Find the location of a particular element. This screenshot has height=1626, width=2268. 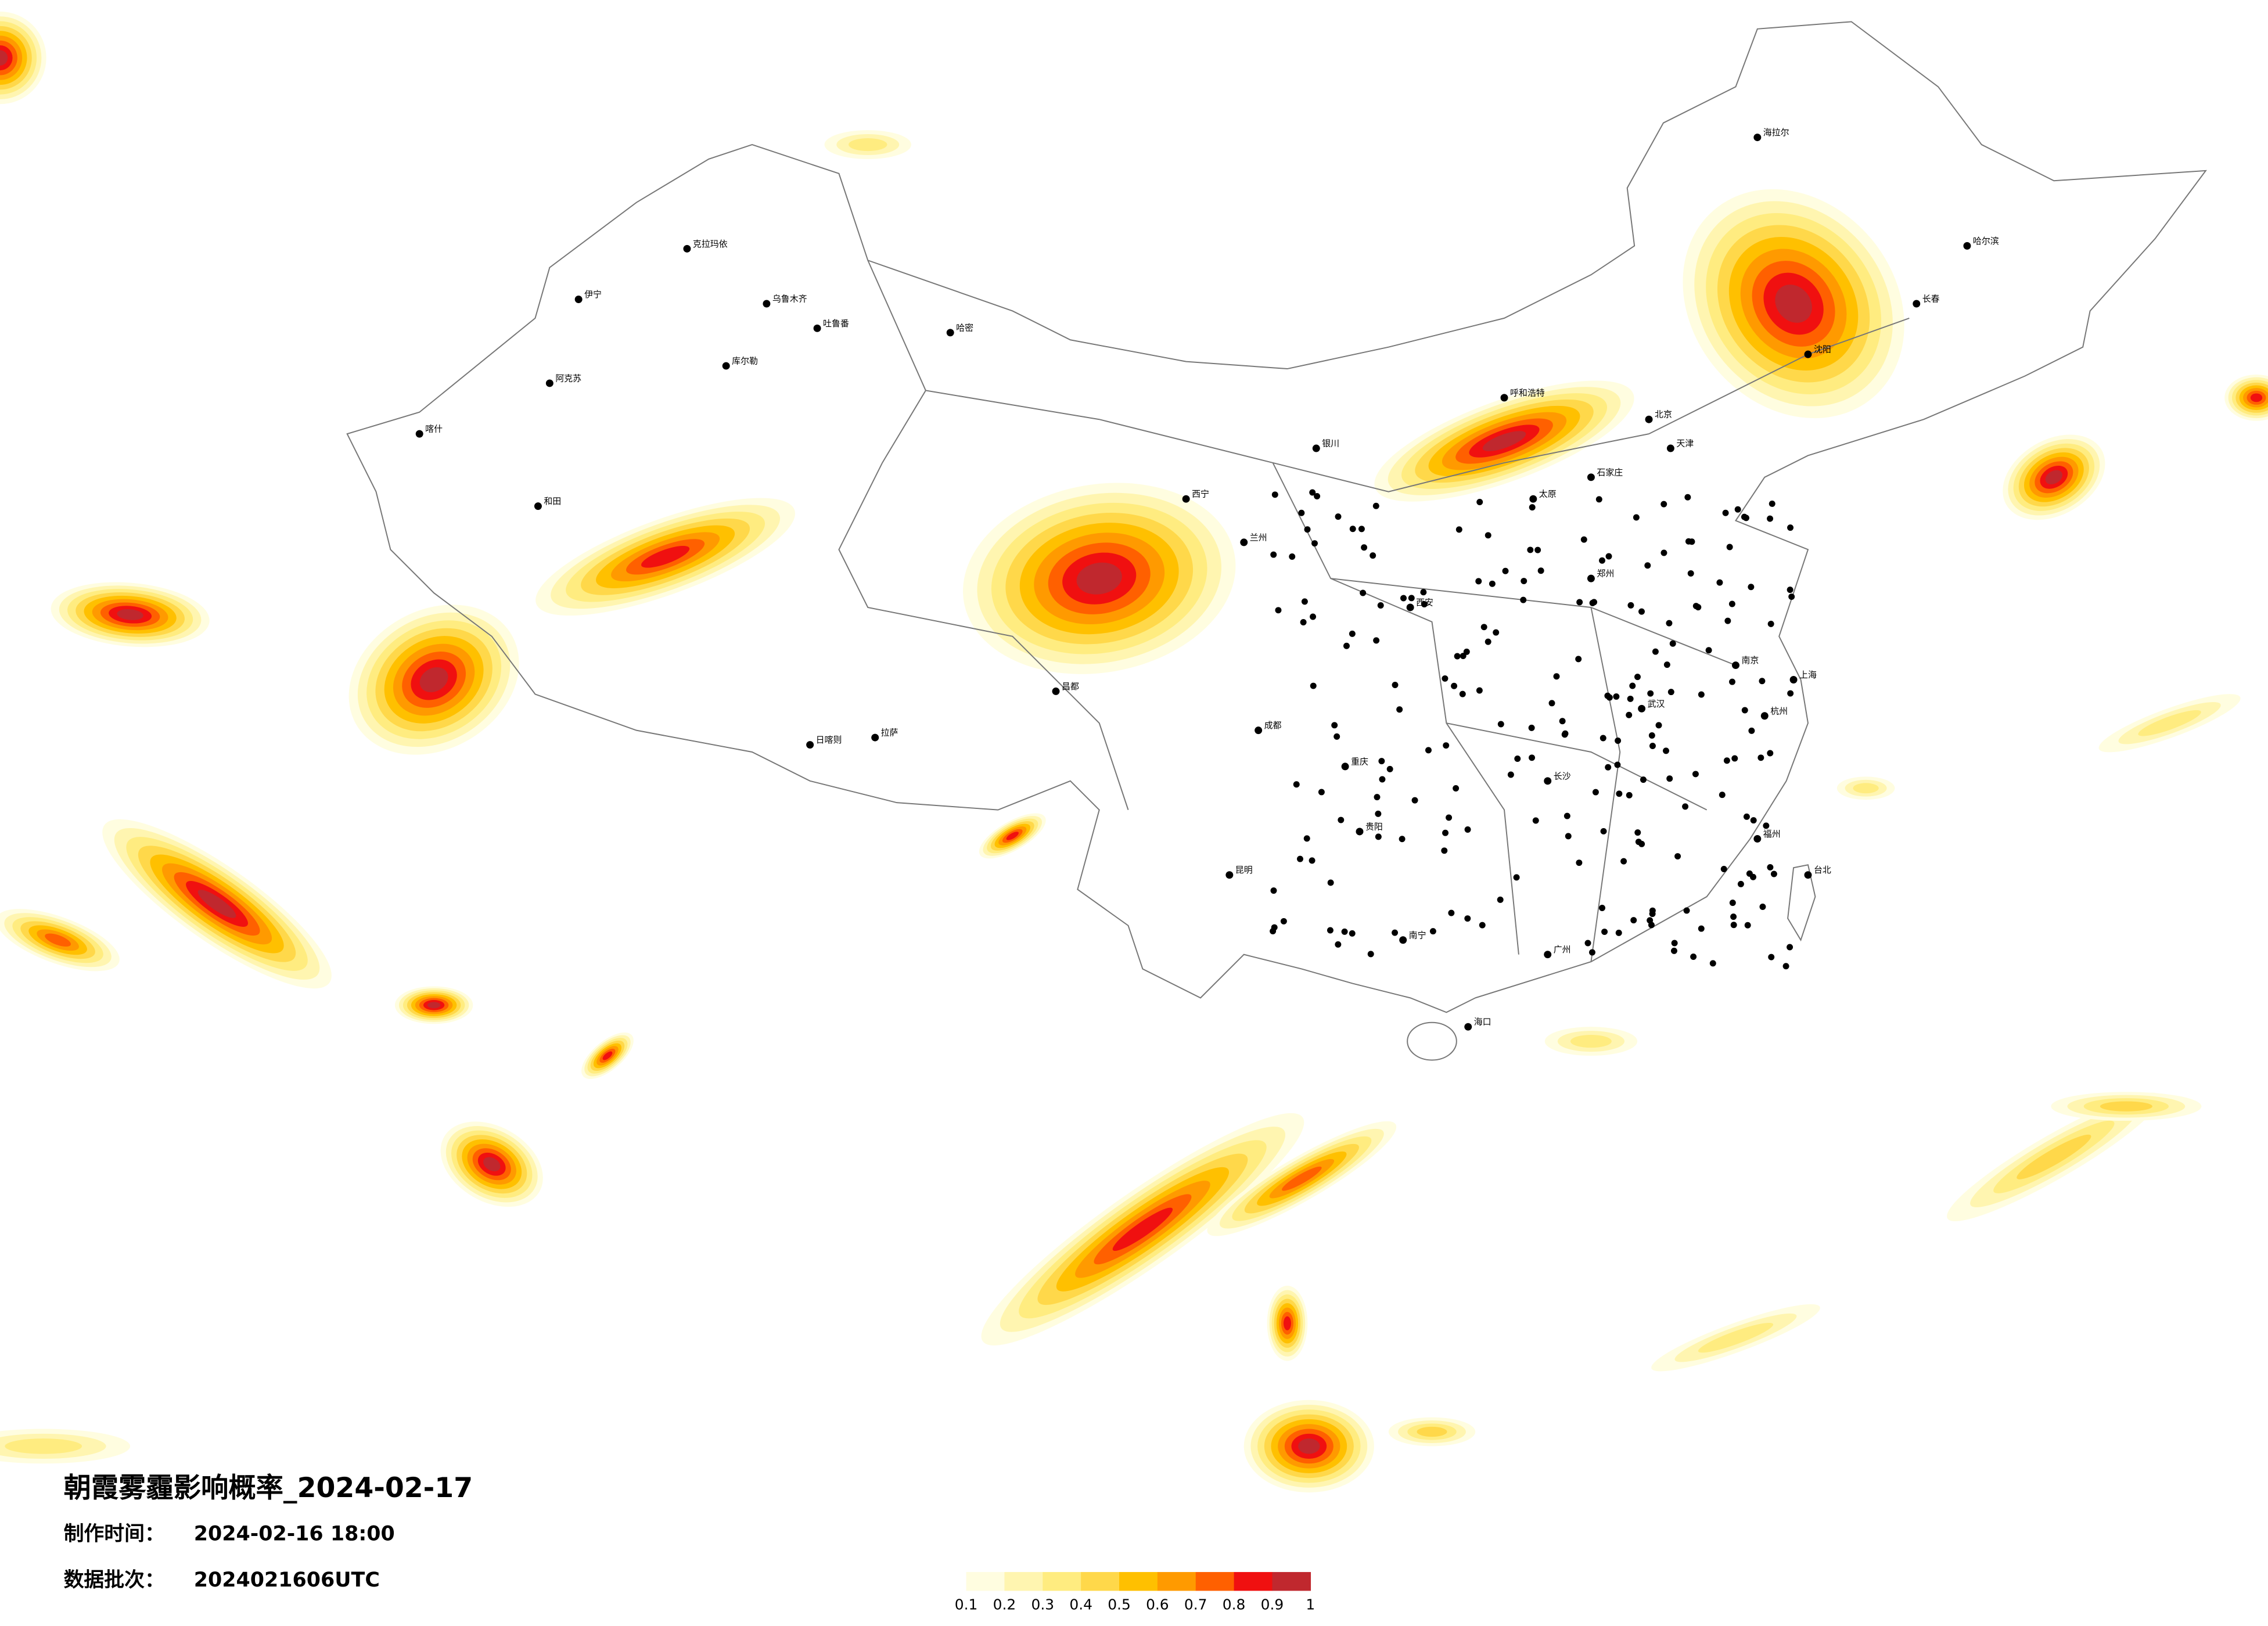

city-label: 西宁 is located at coordinates (1200, 494).